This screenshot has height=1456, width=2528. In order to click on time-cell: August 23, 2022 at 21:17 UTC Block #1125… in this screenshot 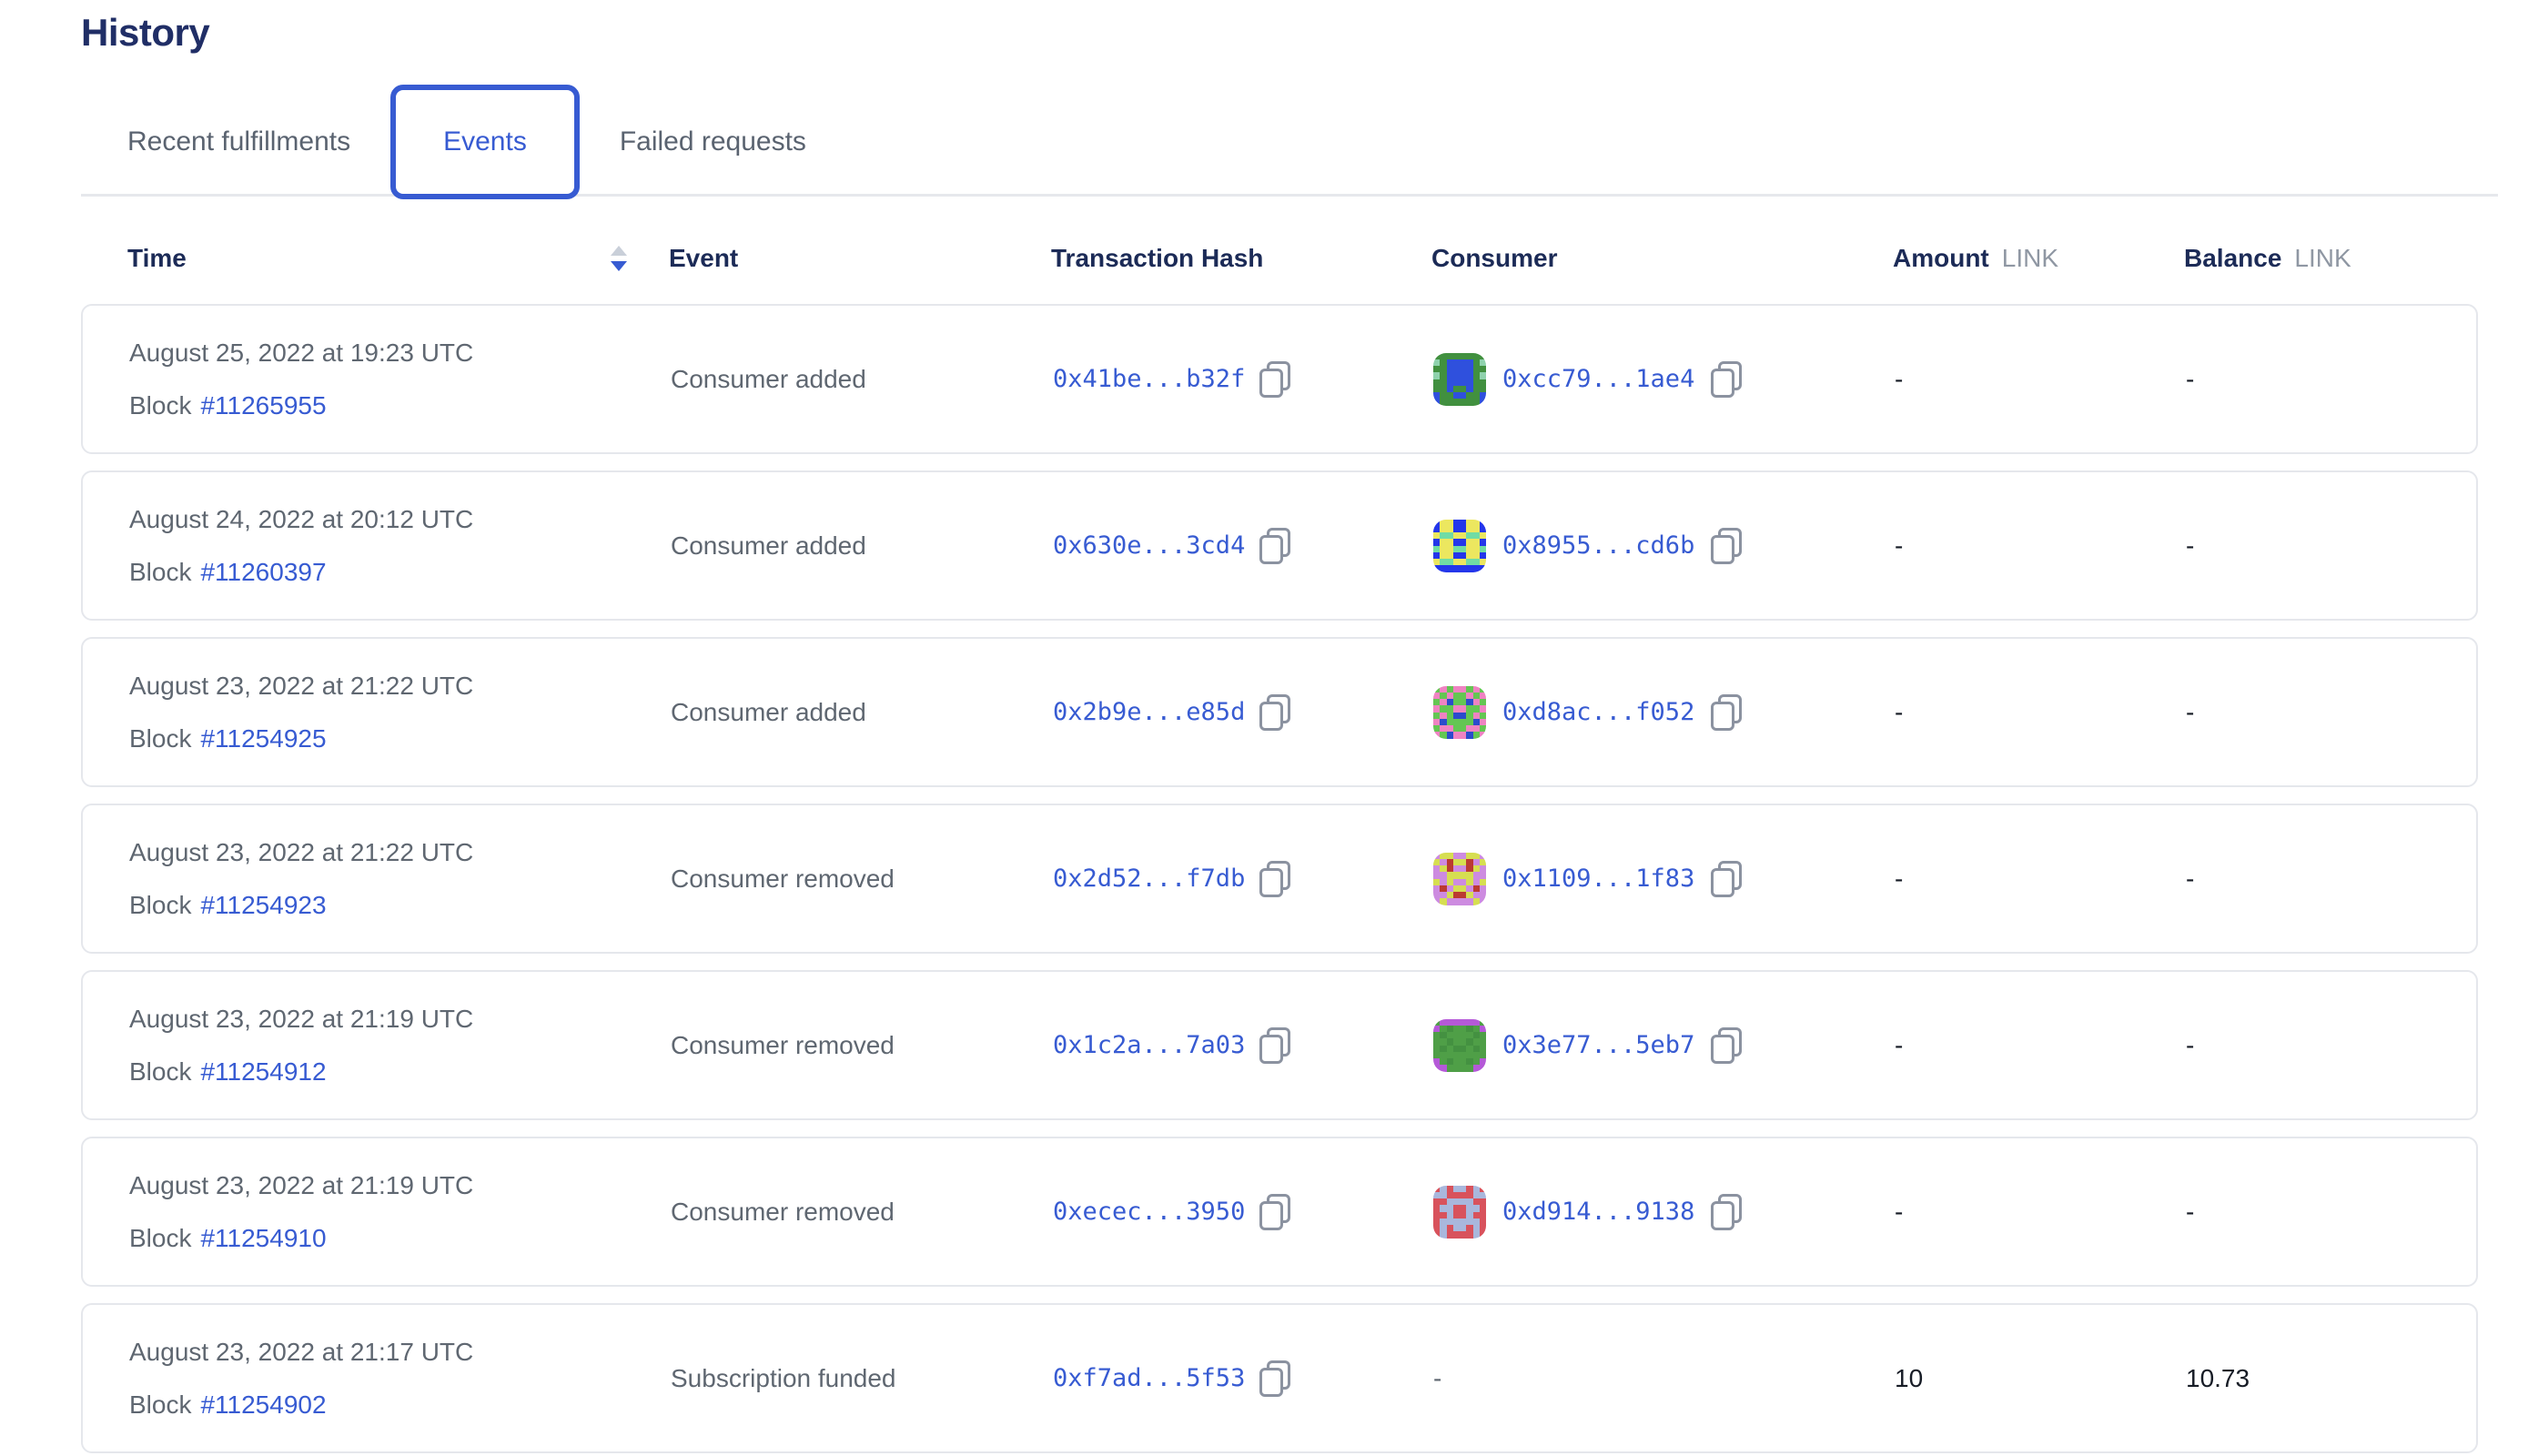, I will do `click(400, 1379)`.